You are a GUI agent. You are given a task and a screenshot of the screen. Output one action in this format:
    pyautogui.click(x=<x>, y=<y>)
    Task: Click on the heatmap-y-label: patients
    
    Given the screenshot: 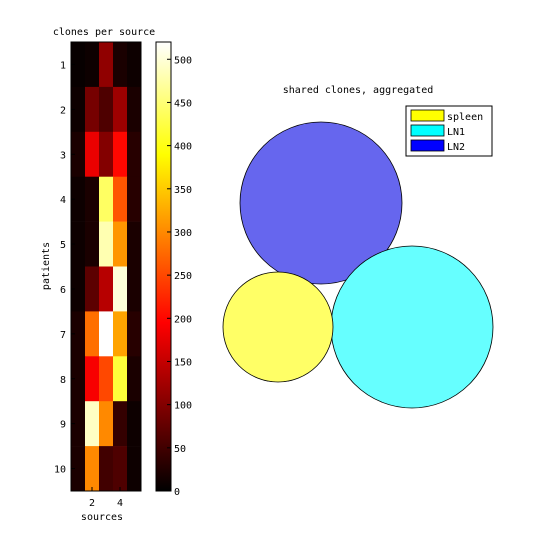 What is the action you would take?
    pyautogui.click(x=46, y=266)
    